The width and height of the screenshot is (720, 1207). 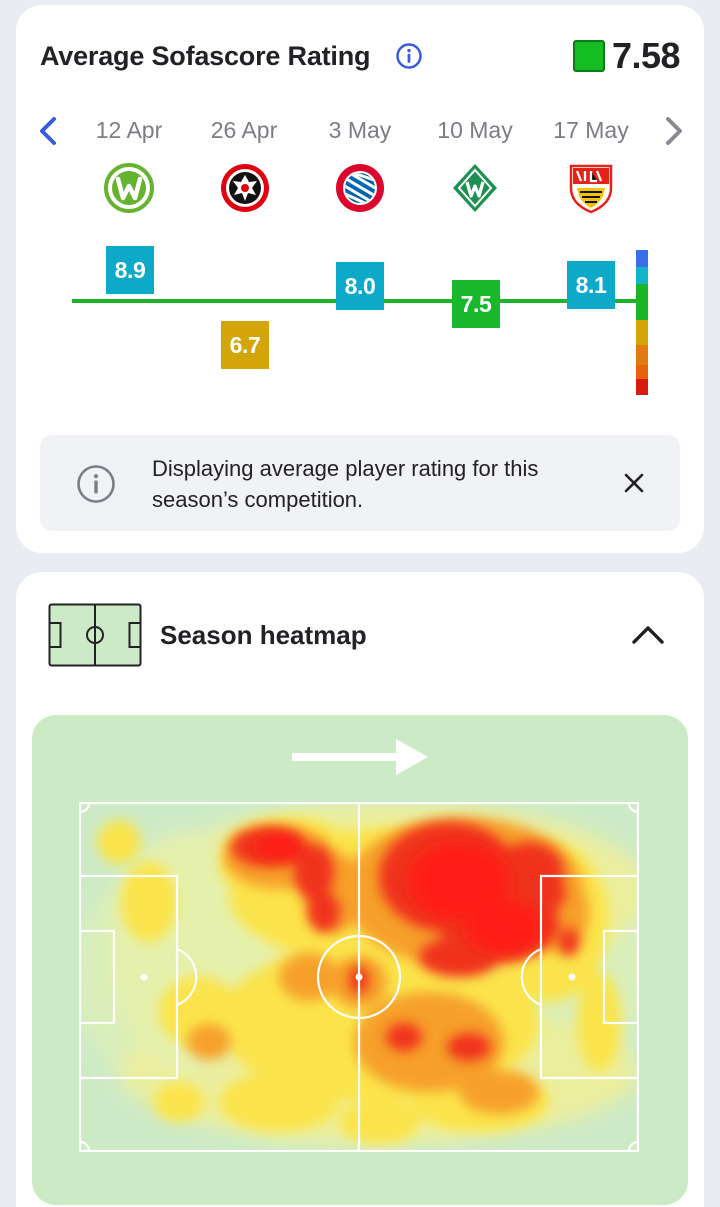 What do you see at coordinates (244, 130) in the screenshot?
I see `match-date: 26 Apr` at bounding box center [244, 130].